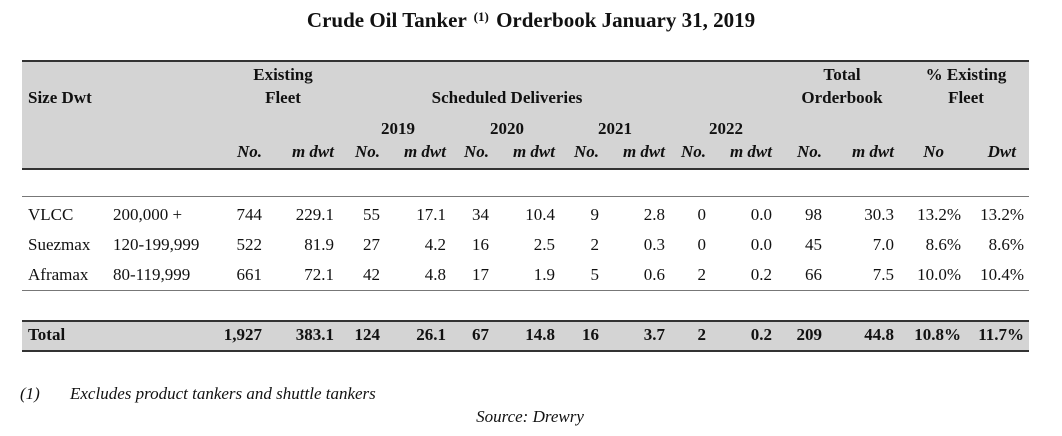  Describe the element at coordinates (1002, 274) in the screenshot. I see `row-value: 10.4%` at that location.